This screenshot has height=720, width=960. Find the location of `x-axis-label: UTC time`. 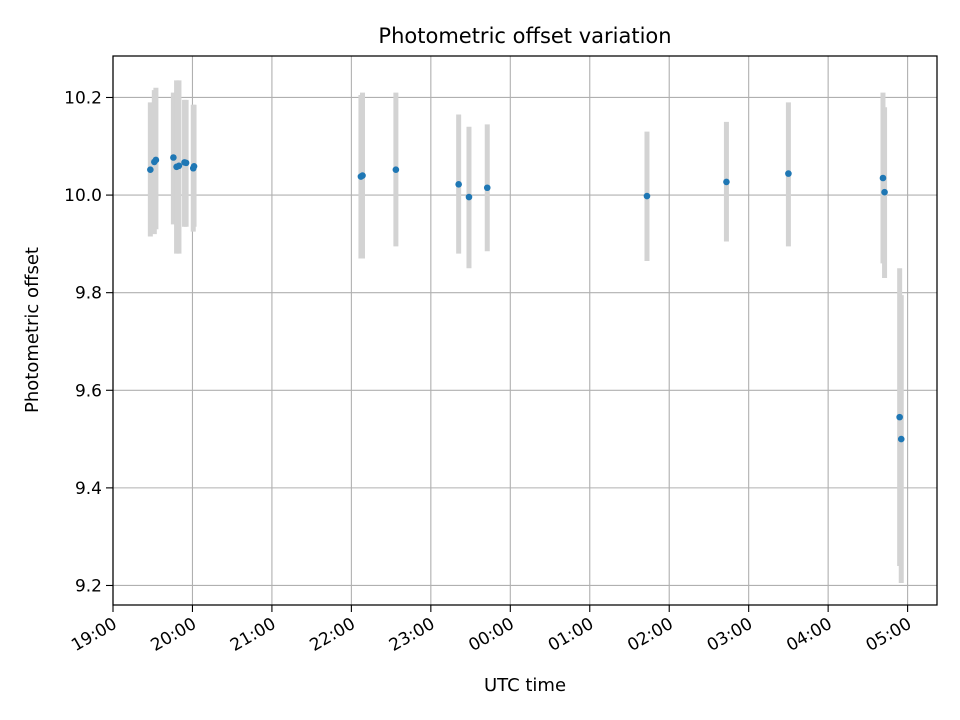

x-axis-label: UTC time is located at coordinates (525, 685).